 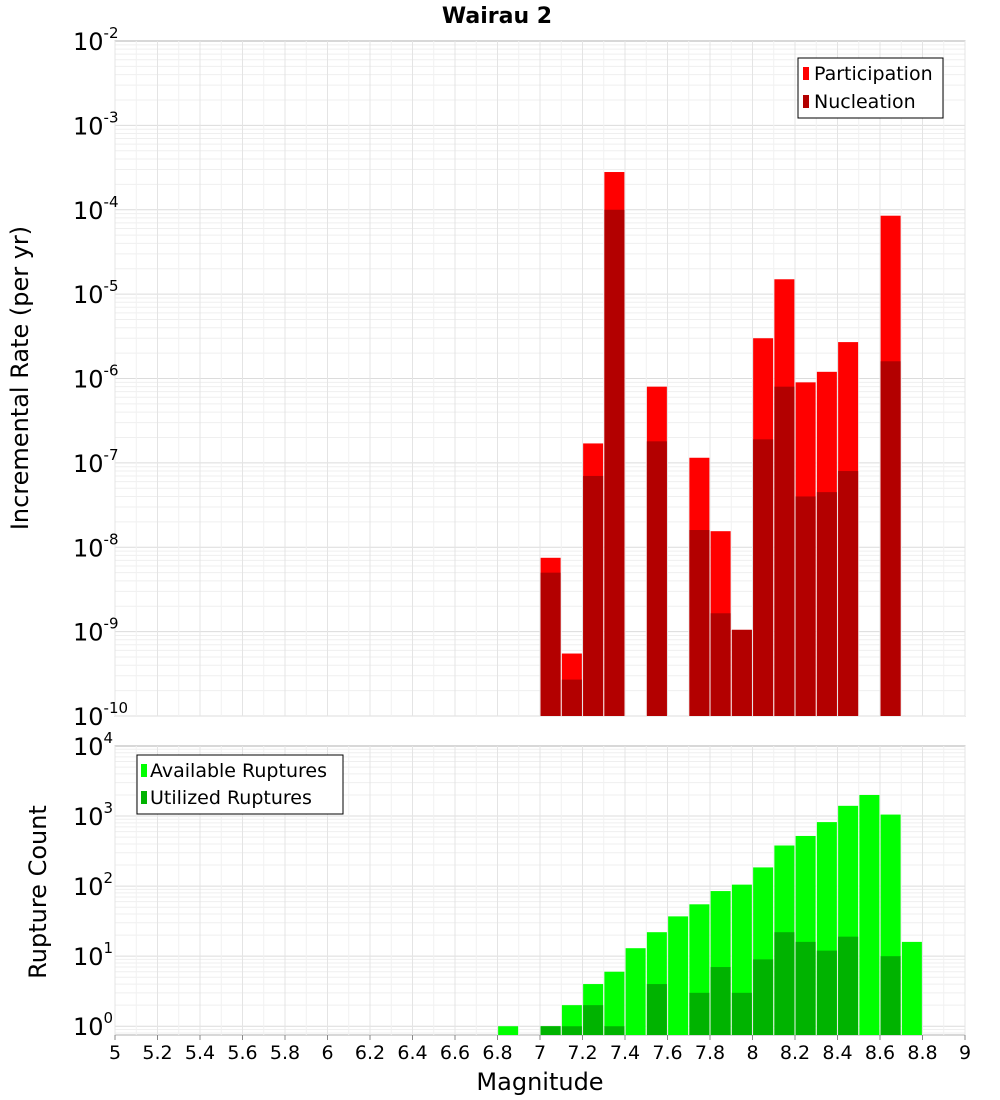 I want to click on x-tick-label: 8.8, so click(x=922, y=1053).